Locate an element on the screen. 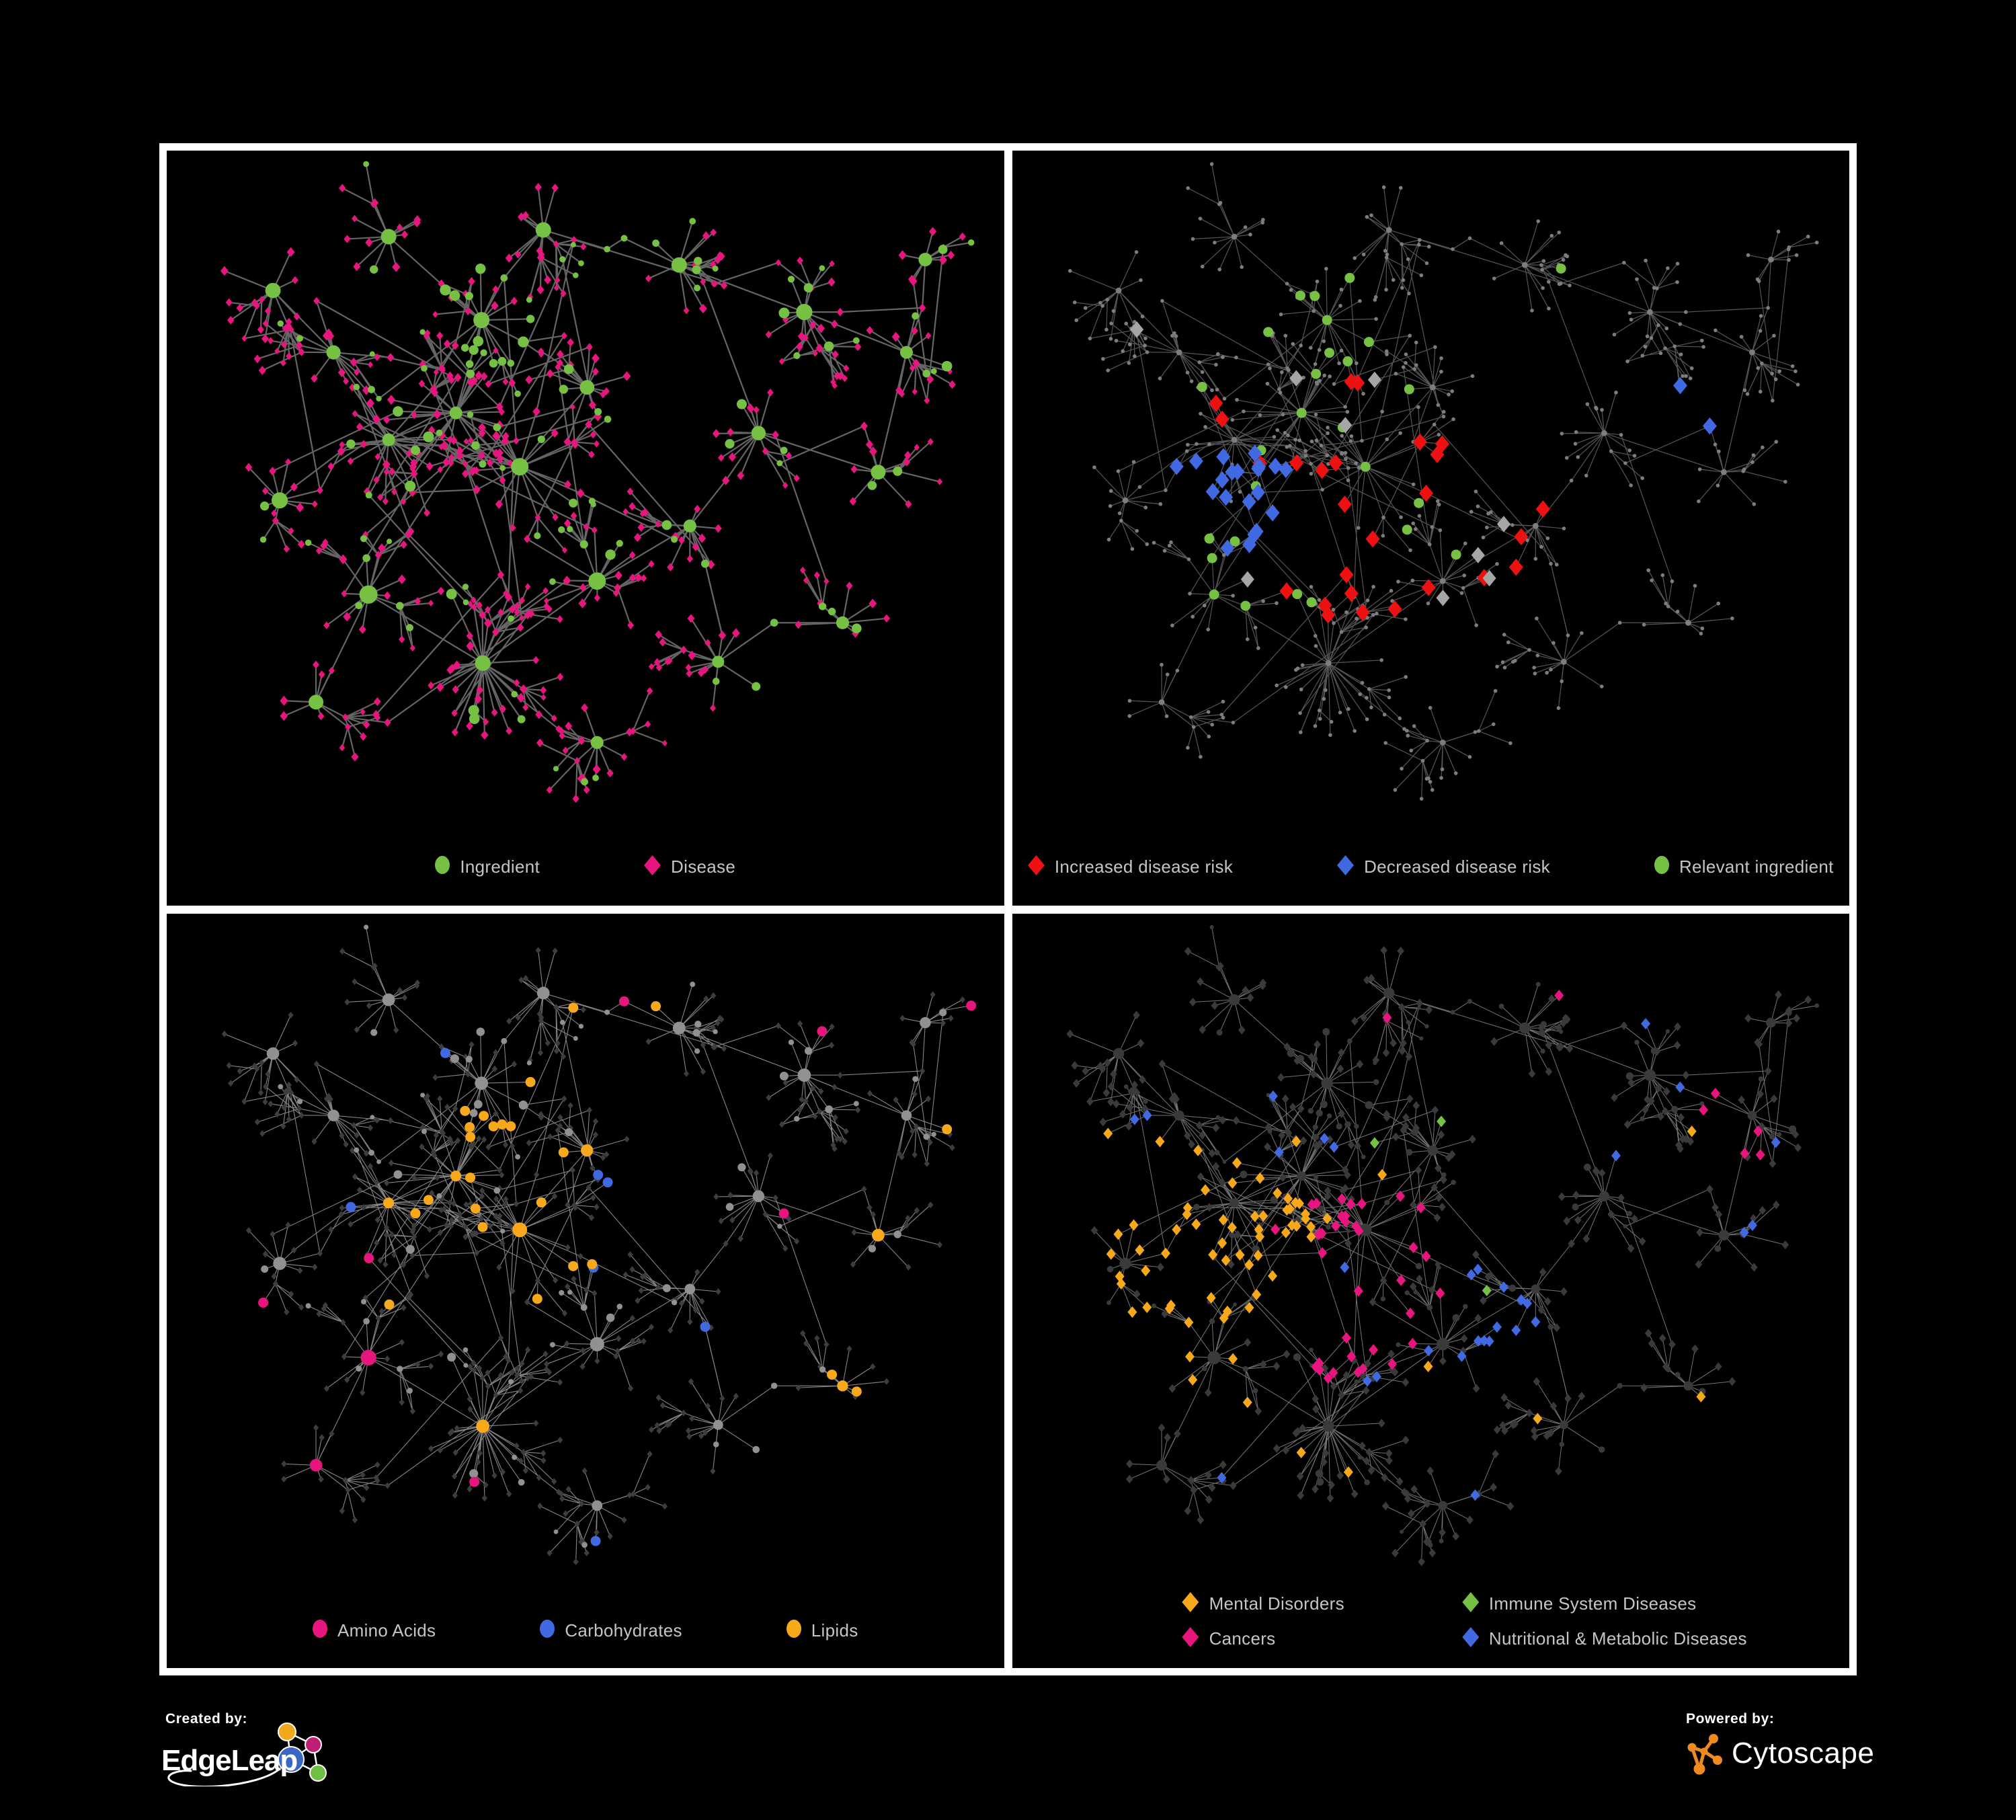 This screenshot has width=2016, height=1820. legend-item: Mental Disorders is located at coordinates (1263, 1604).